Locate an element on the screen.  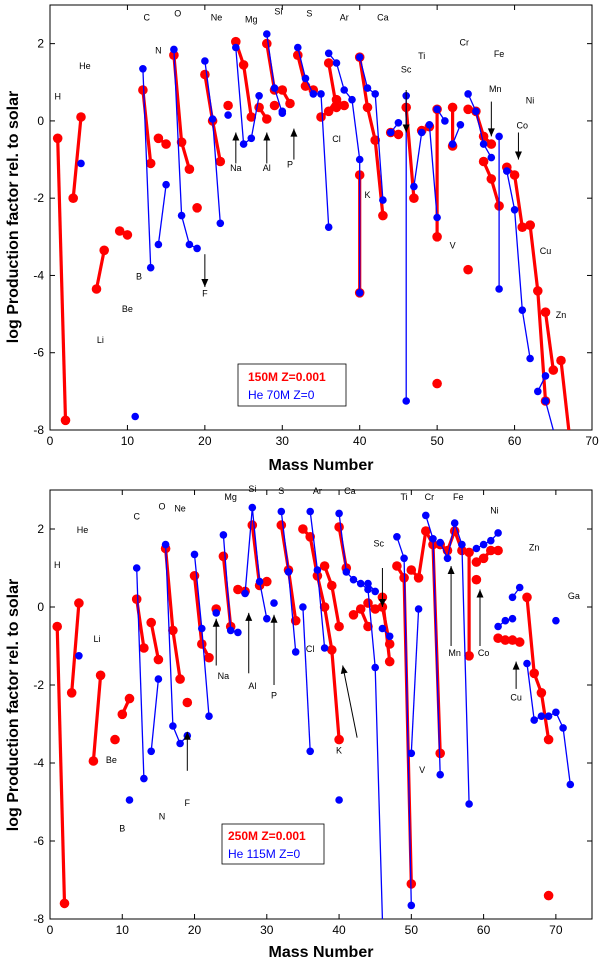
x-axis-label: Mass Number is located at coordinates (321, 952).